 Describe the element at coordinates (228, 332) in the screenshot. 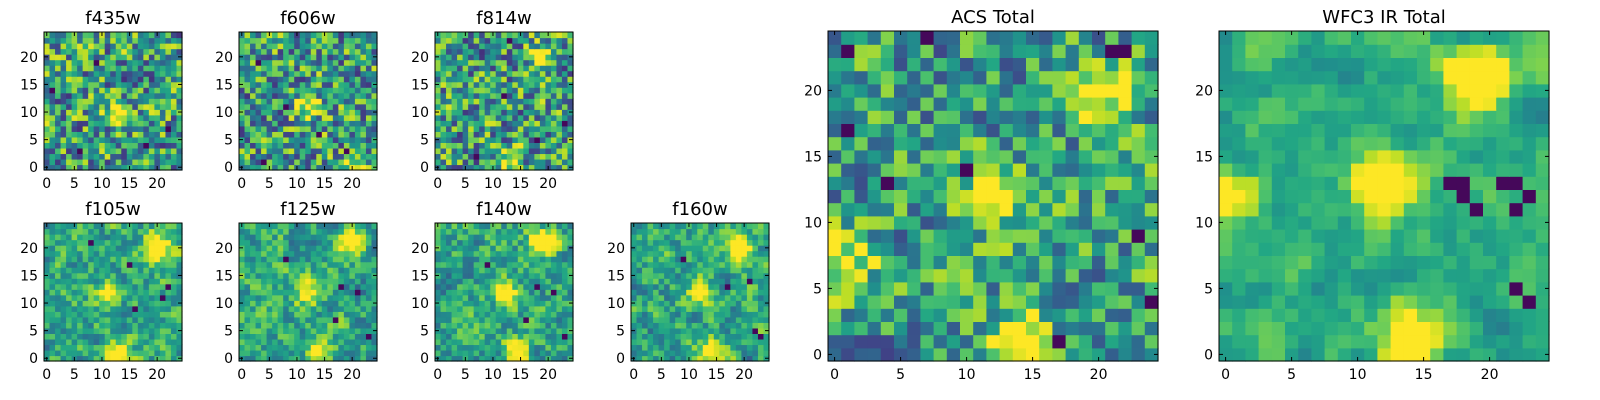

I see `y-tick-label: 5` at that location.